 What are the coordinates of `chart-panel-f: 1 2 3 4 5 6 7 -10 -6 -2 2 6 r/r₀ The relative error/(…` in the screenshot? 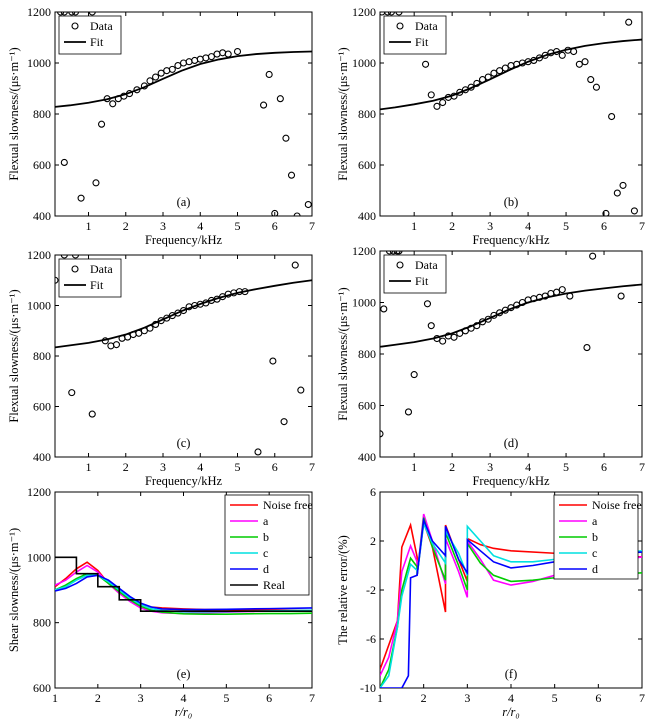 It's located at (490, 602).